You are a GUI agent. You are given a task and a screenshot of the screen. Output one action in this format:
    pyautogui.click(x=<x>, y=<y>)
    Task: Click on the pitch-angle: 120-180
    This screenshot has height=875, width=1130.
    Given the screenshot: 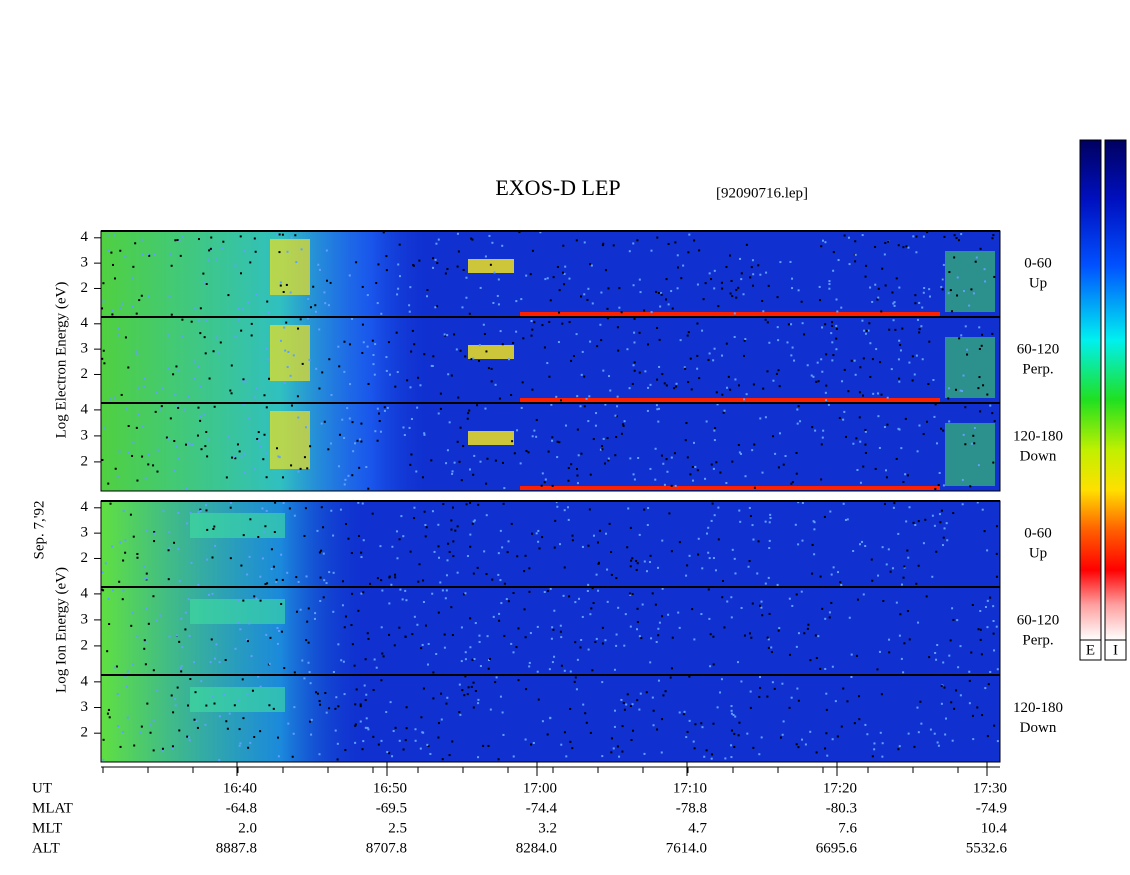 What is the action you would take?
    pyautogui.click(x=1038, y=708)
    